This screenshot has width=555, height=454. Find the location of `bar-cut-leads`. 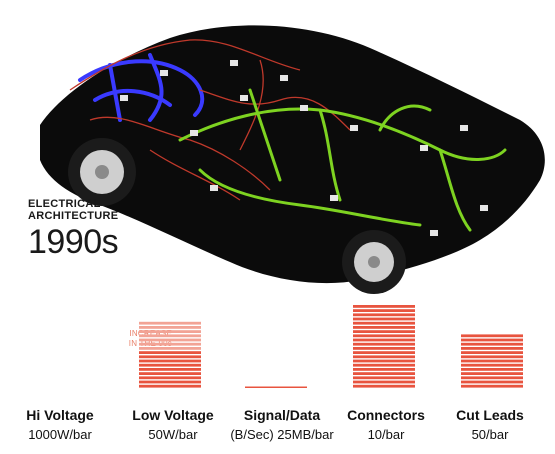

bar-cut-leads is located at coordinates (492, 361).